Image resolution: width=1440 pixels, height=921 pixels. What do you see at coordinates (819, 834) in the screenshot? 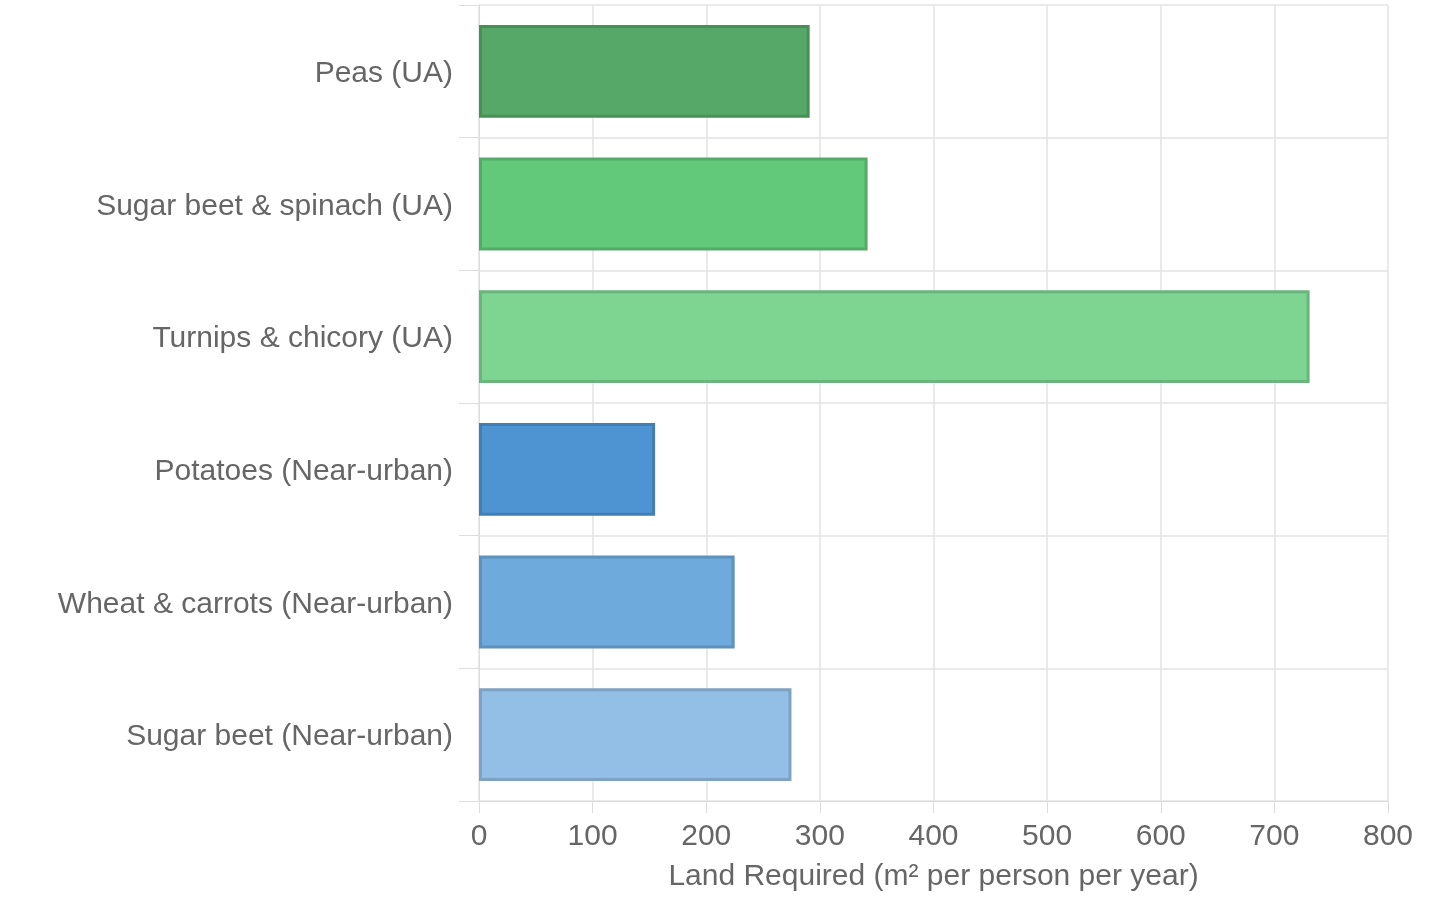
I see `x-tick-label: 300` at bounding box center [819, 834].